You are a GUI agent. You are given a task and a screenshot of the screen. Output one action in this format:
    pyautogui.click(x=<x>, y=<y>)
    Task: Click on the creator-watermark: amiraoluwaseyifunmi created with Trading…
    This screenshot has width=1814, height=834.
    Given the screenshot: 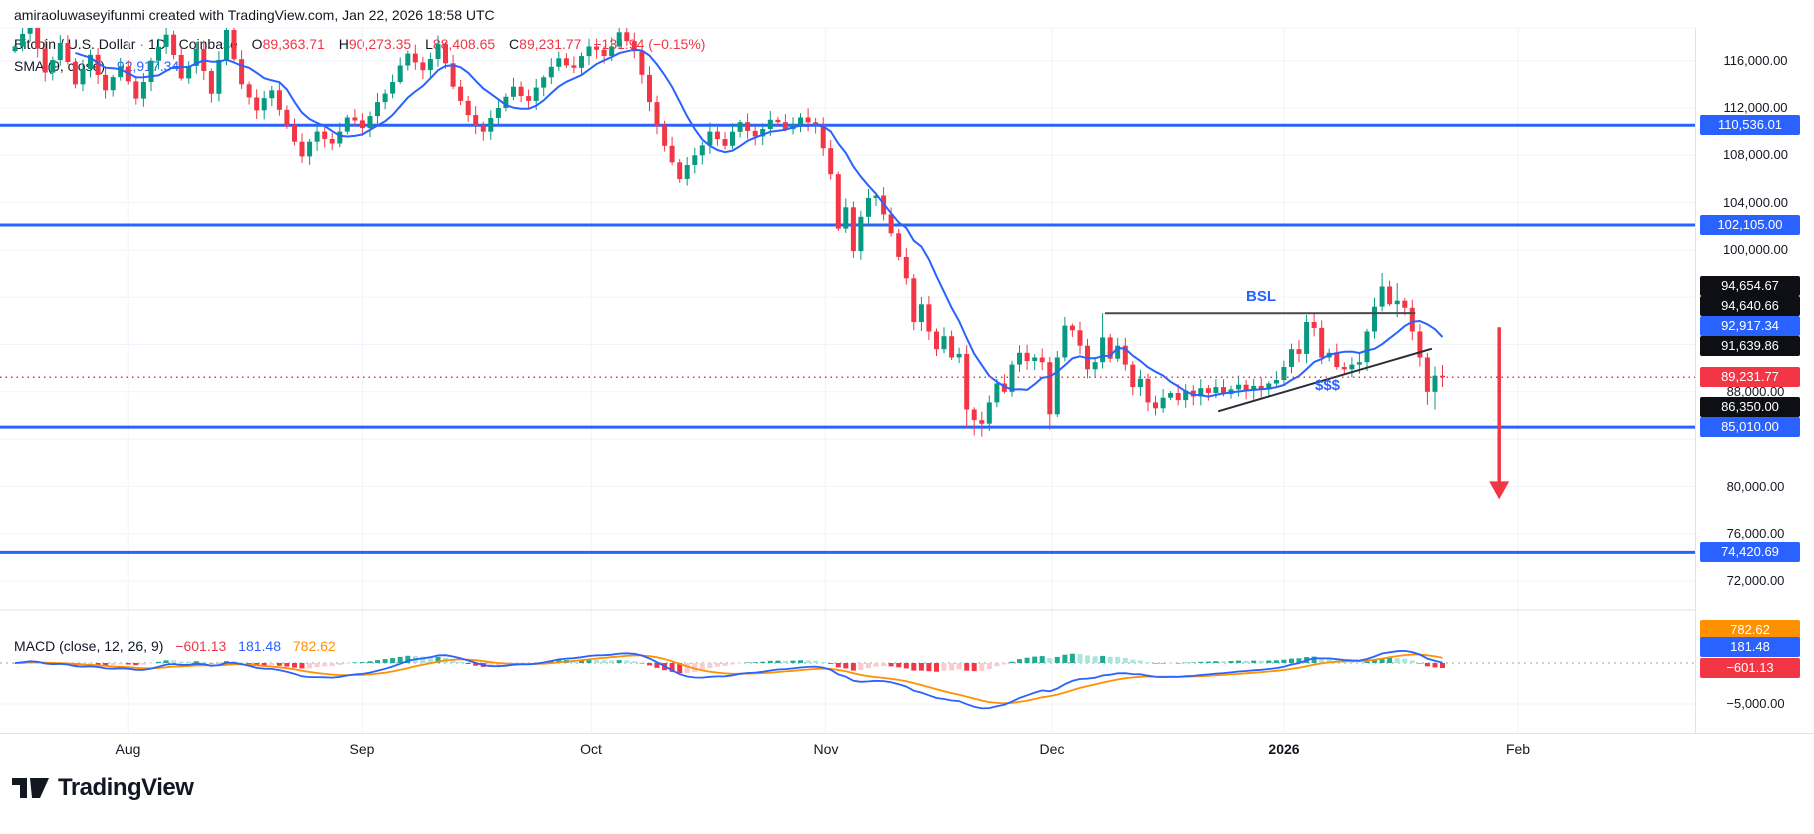 What is the action you would take?
    pyautogui.click(x=254, y=15)
    